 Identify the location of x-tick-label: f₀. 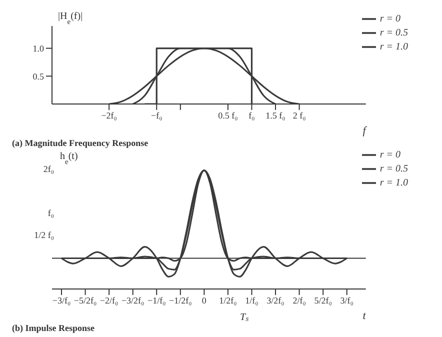
(251, 115).